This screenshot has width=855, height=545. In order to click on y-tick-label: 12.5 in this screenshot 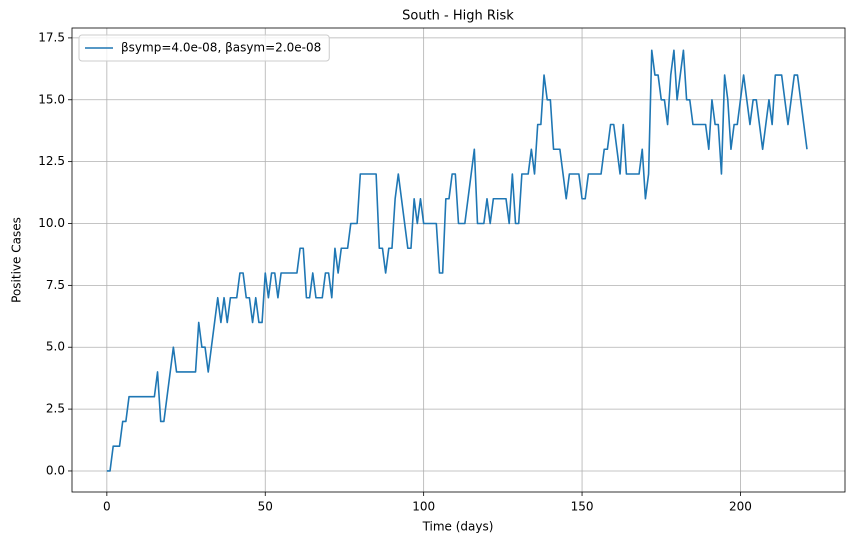, I will do `click(51, 161)`.